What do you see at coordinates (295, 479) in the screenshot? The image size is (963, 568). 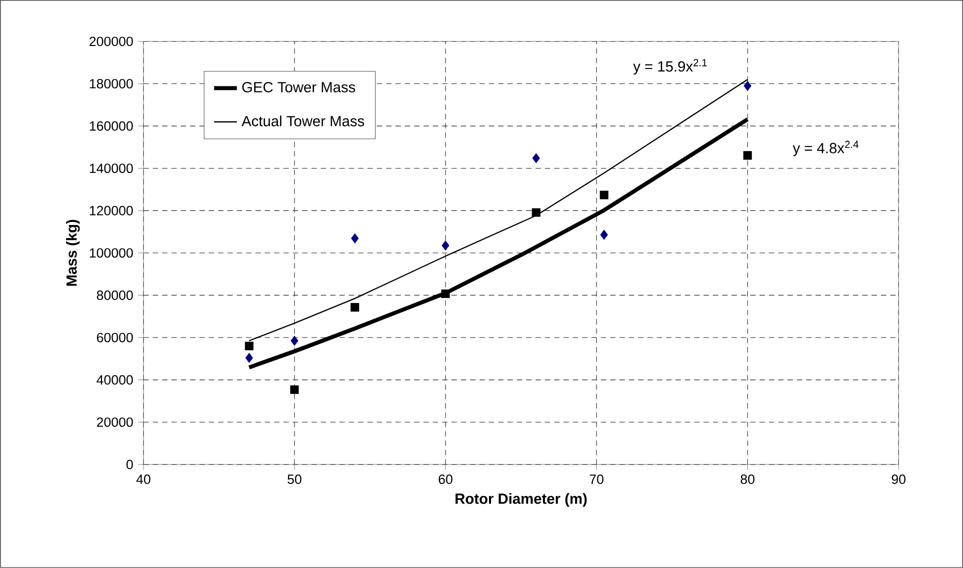 I see `x-tick-label: 50` at bounding box center [295, 479].